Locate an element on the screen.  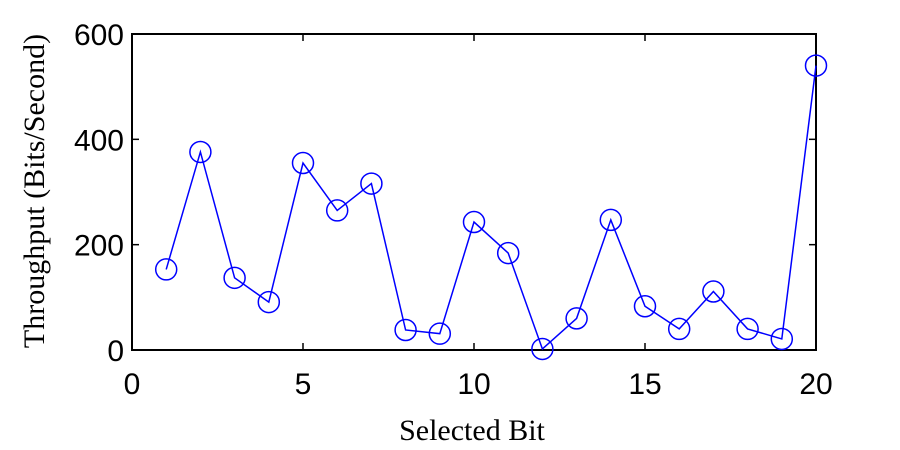
x-tick-label: 15 is located at coordinates (644, 384).